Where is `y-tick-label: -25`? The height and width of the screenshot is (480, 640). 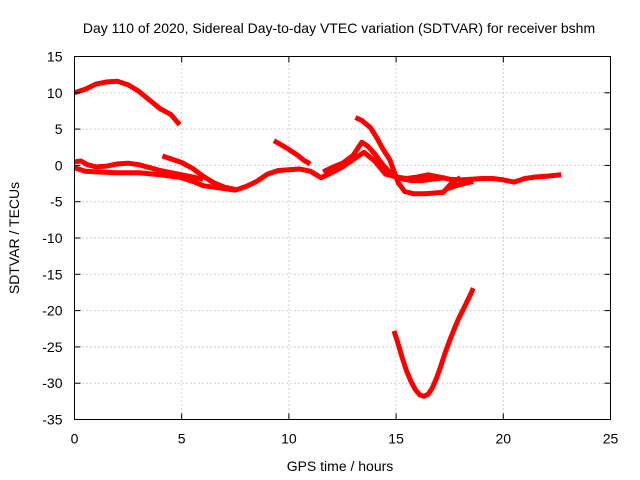
y-tick-label: -25 is located at coordinates (52, 347).